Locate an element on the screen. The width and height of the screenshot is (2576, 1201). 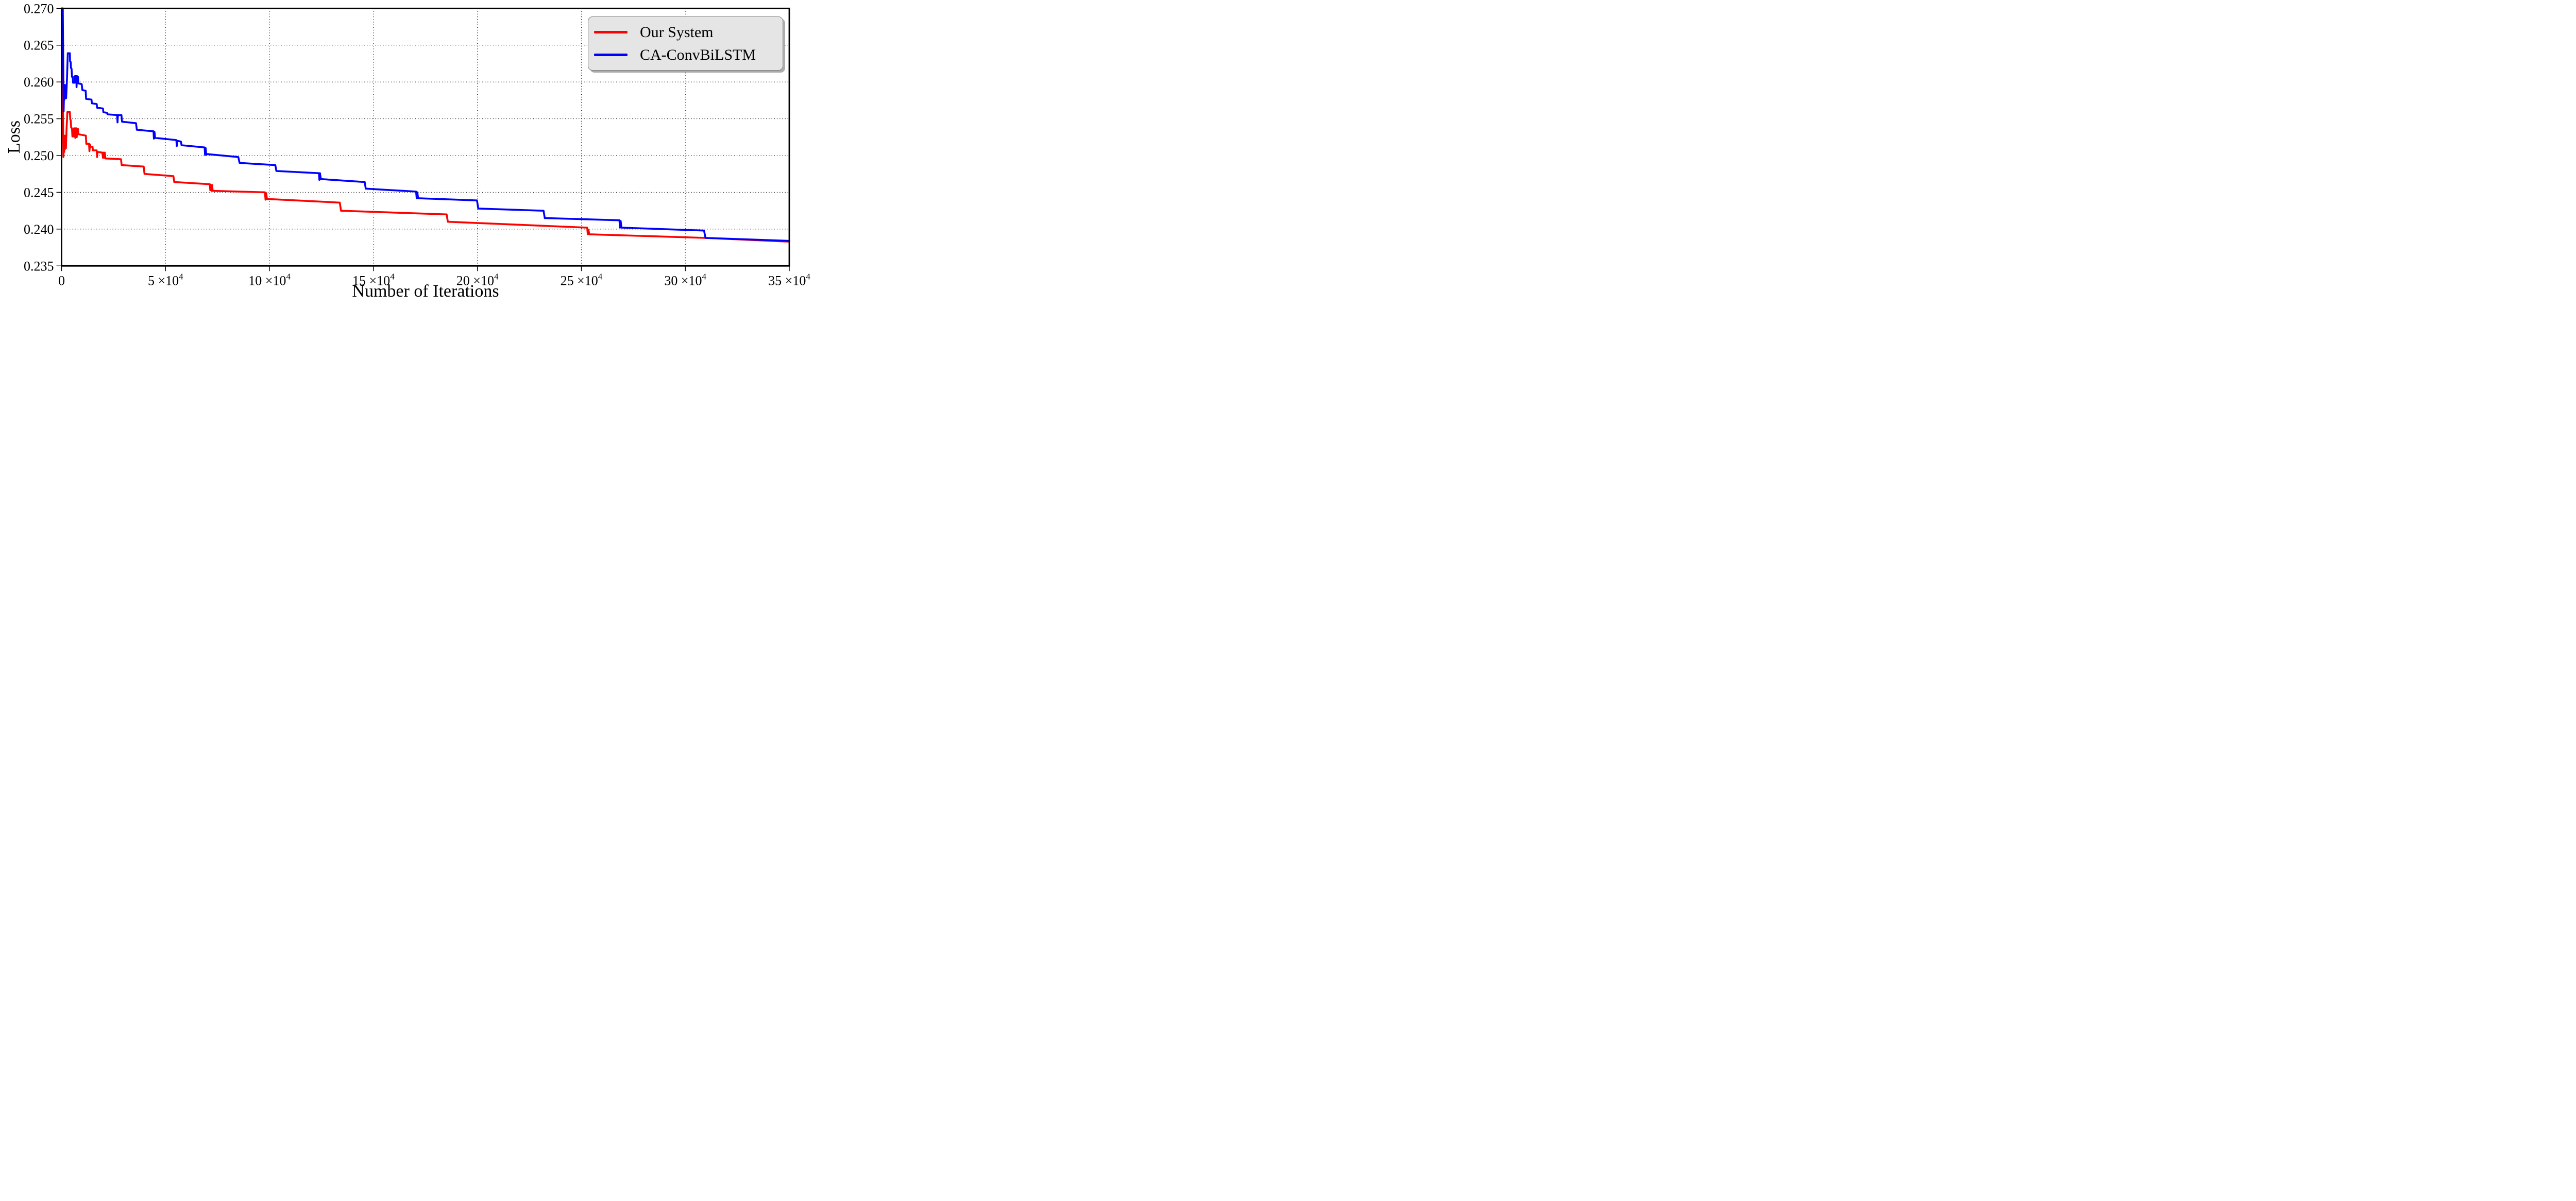
series-line-ca-convbilstm is located at coordinates (425, 124).